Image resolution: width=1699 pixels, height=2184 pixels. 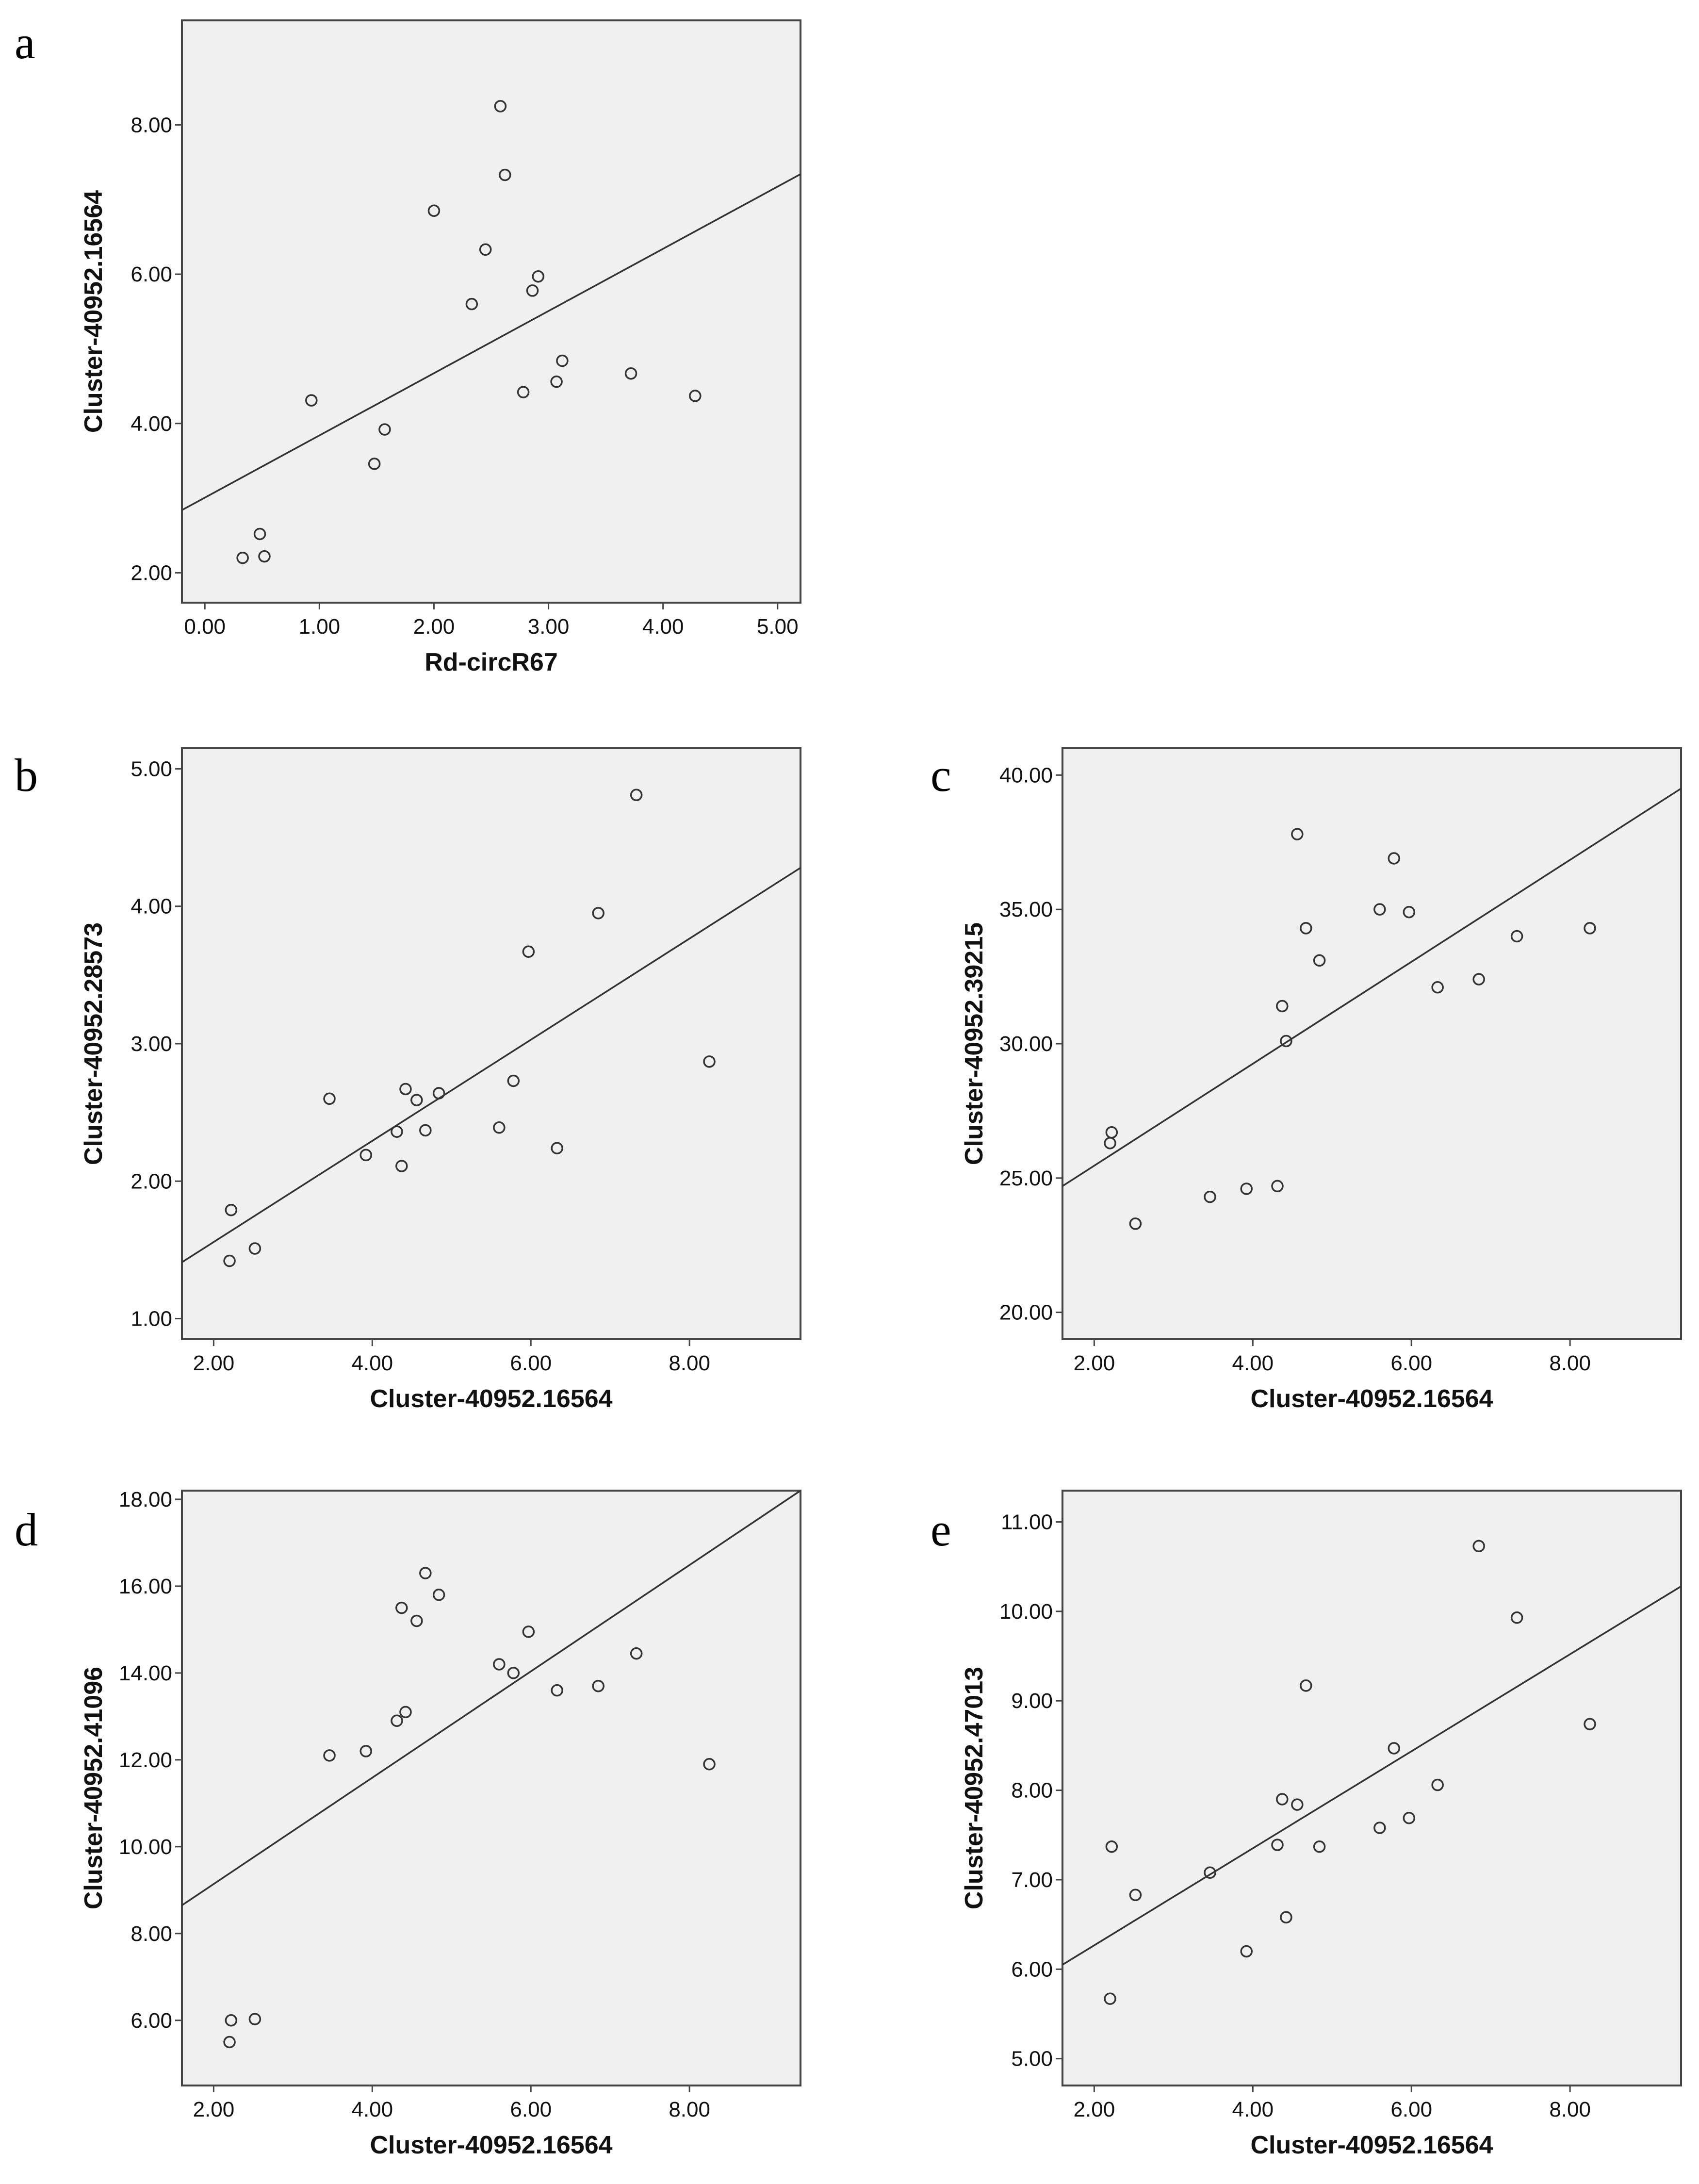 I want to click on x-tick-label: 8.00, so click(x=1570, y=2109).